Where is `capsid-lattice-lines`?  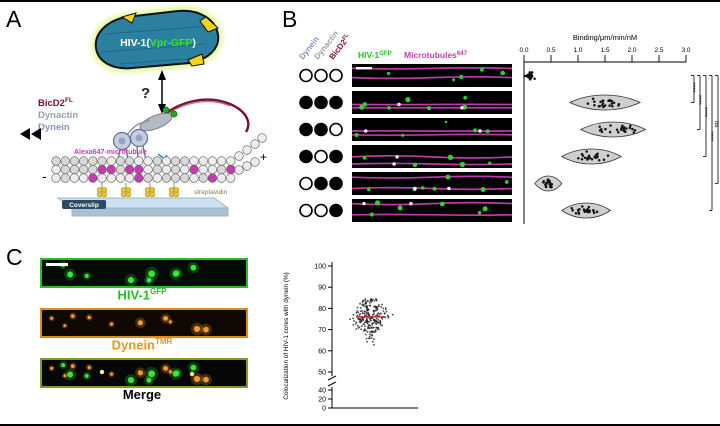 capsid-lattice-lines is located at coordinates (156, 45).